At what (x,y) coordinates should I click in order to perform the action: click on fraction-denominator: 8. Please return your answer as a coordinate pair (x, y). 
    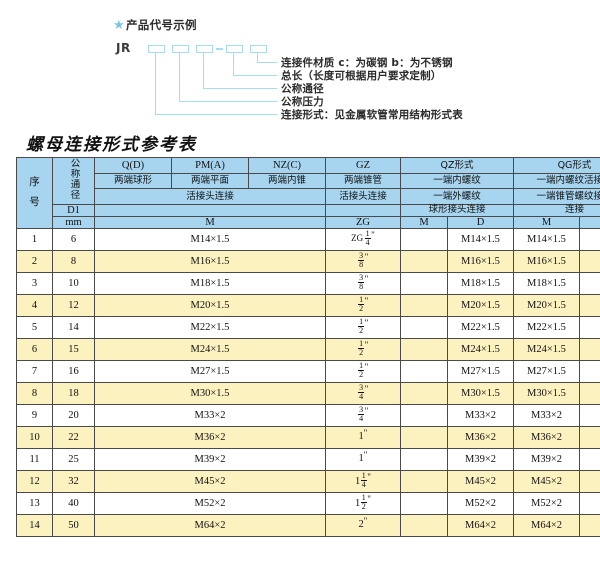
    Looking at the image, I should click on (361, 286).